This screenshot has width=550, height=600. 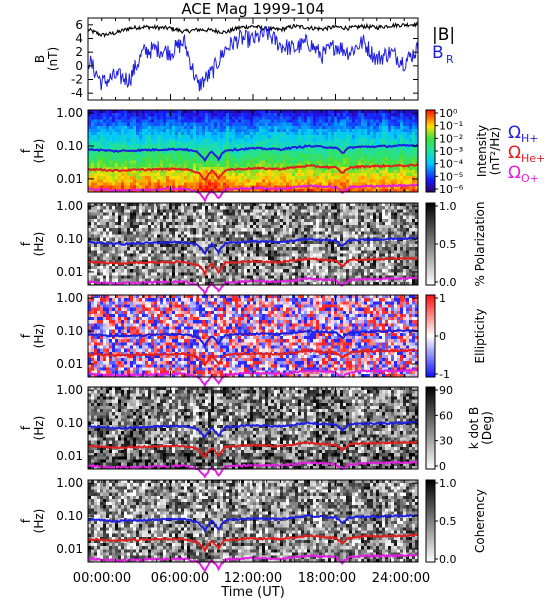 What do you see at coordinates (69, 146) in the screenshot?
I see `y-tick-label: 0.10` at bounding box center [69, 146].